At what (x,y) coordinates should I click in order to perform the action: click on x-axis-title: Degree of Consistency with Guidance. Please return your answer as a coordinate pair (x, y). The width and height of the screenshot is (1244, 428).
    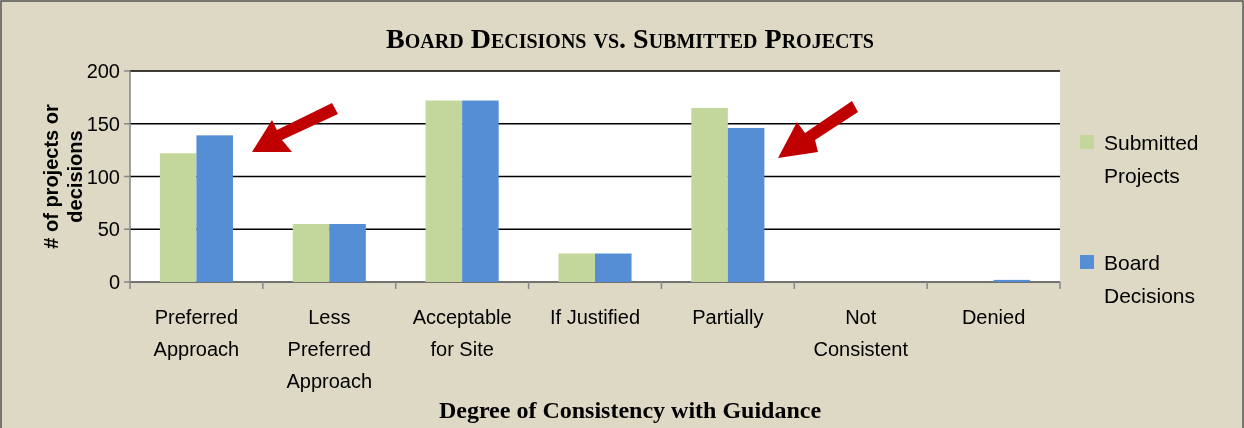
    Looking at the image, I should click on (630, 410).